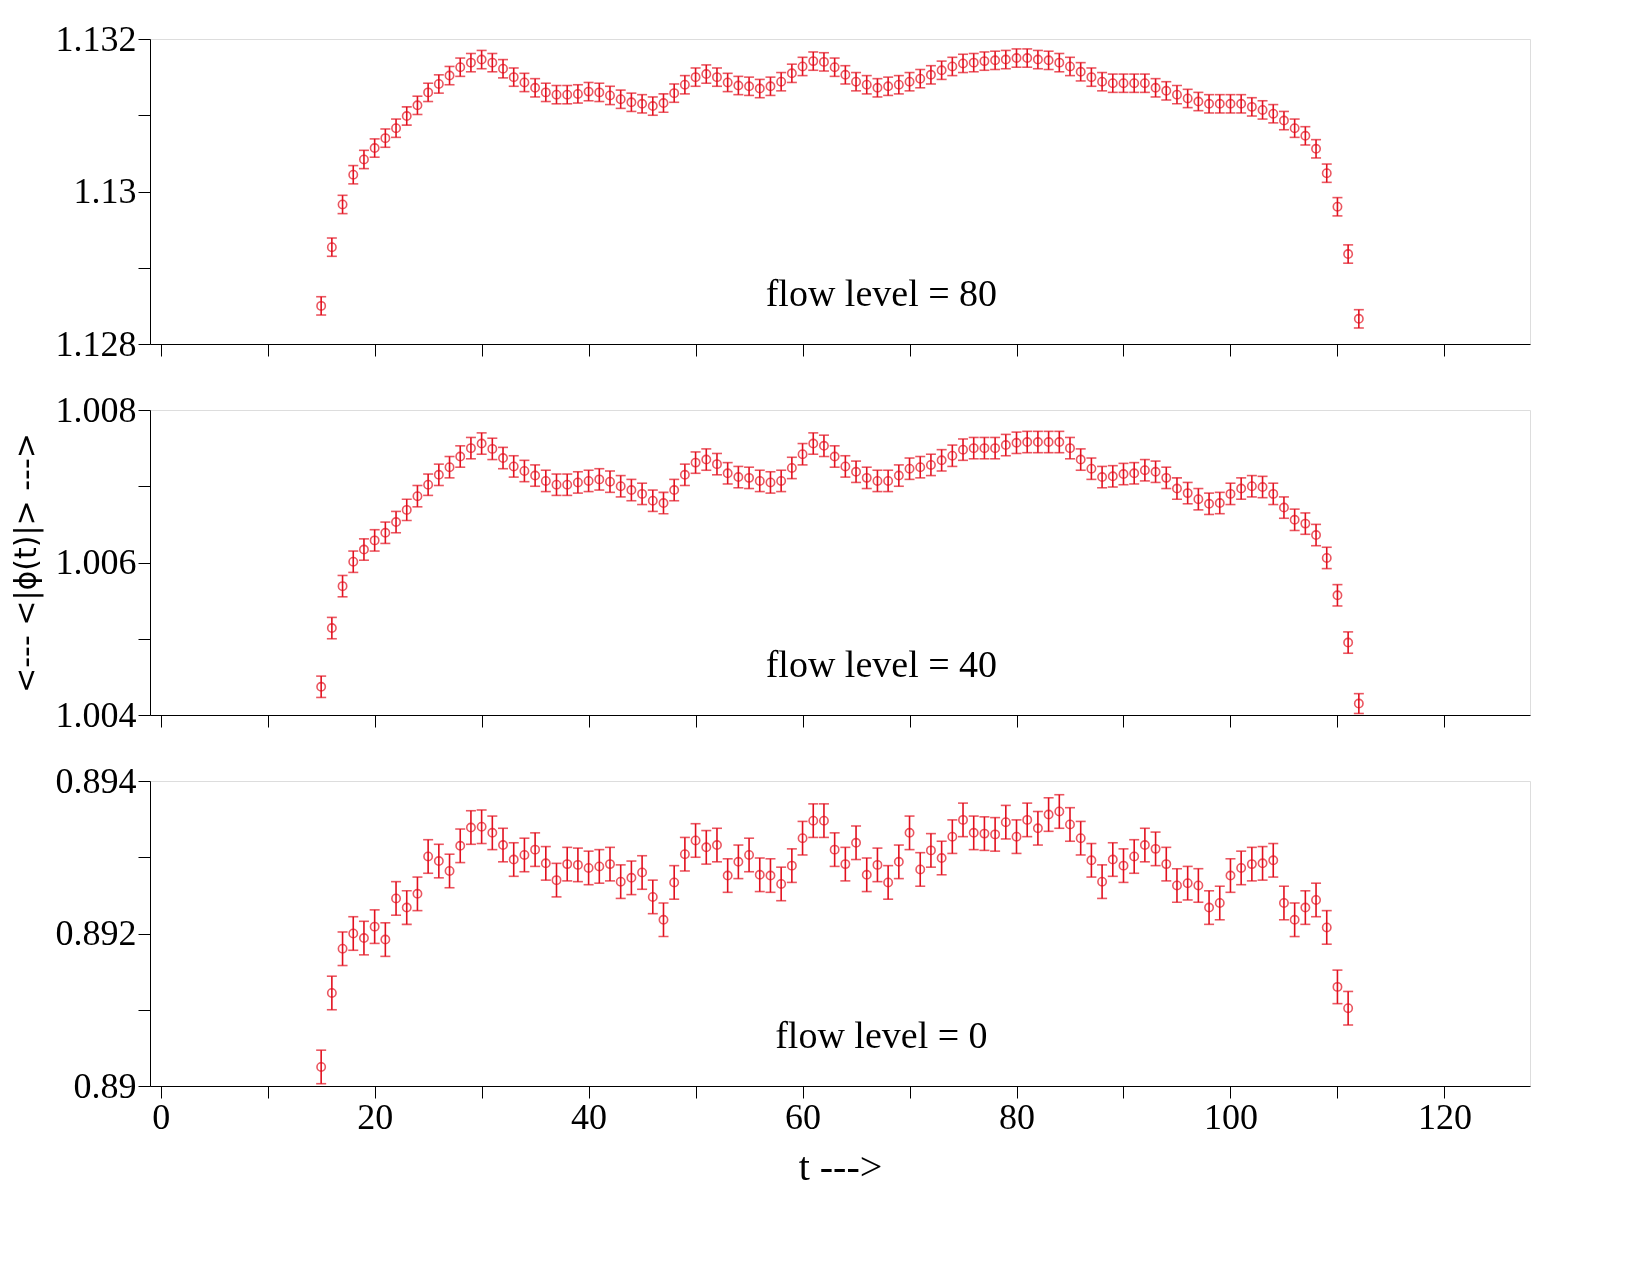 The width and height of the screenshot is (1650, 1275). Describe the element at coordinates (96, 933) in the screenshot. I see `y-tick-label: 0.892` at that location.